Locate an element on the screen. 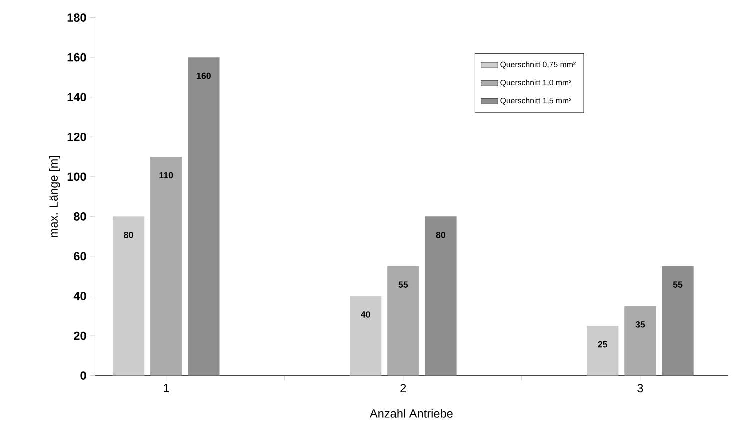  x-tick-label: 2 is located at coordinates (403, 388).